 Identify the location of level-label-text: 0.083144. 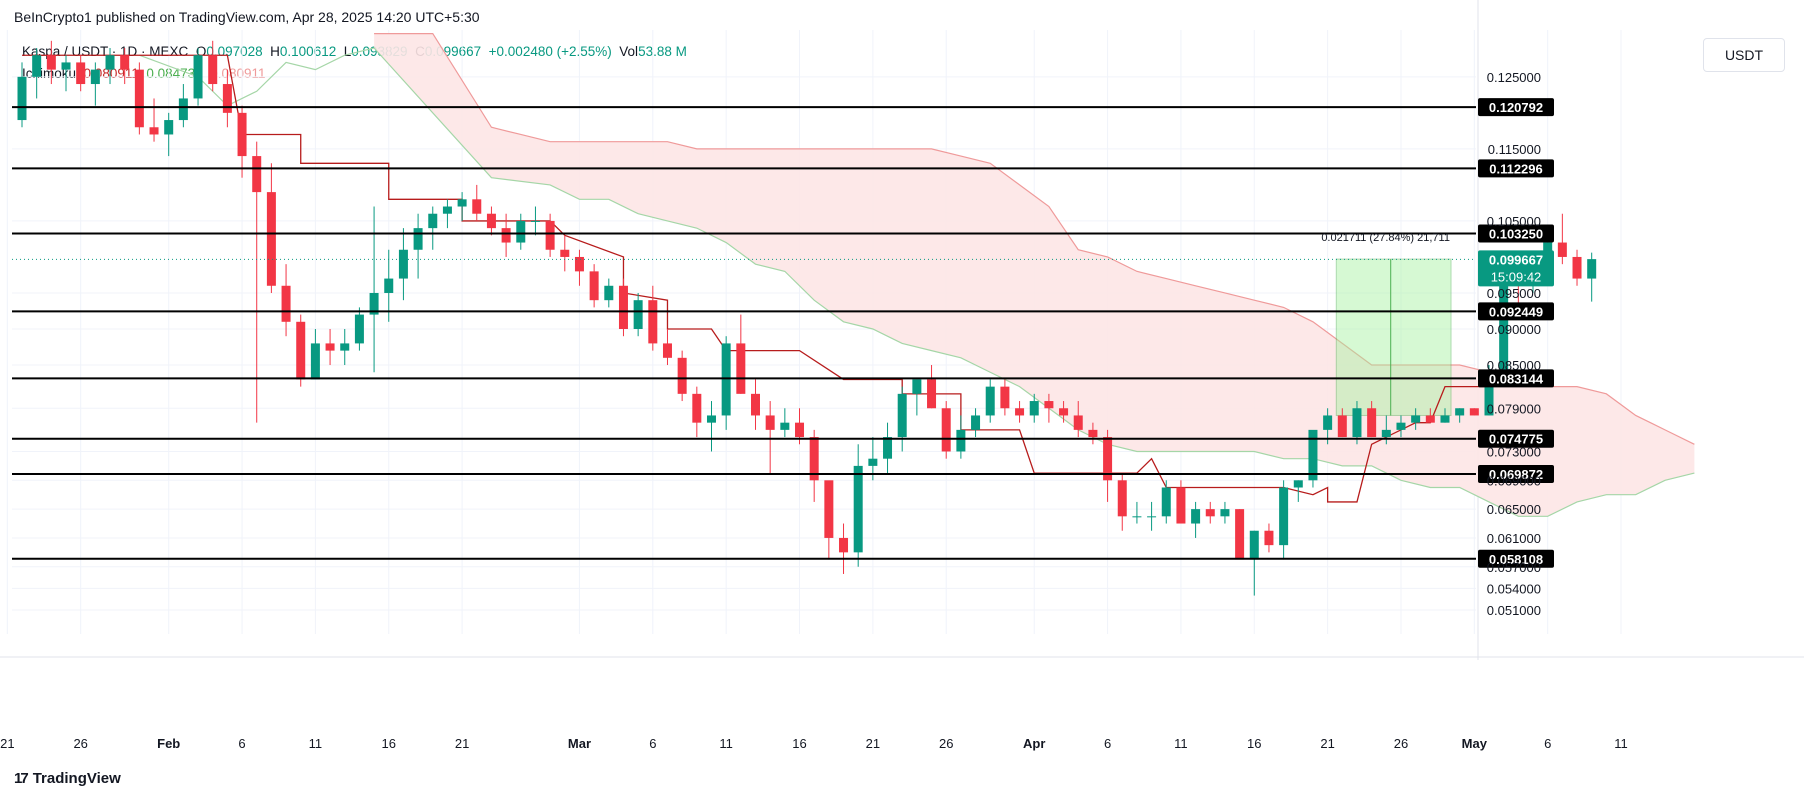
(1516, 378).